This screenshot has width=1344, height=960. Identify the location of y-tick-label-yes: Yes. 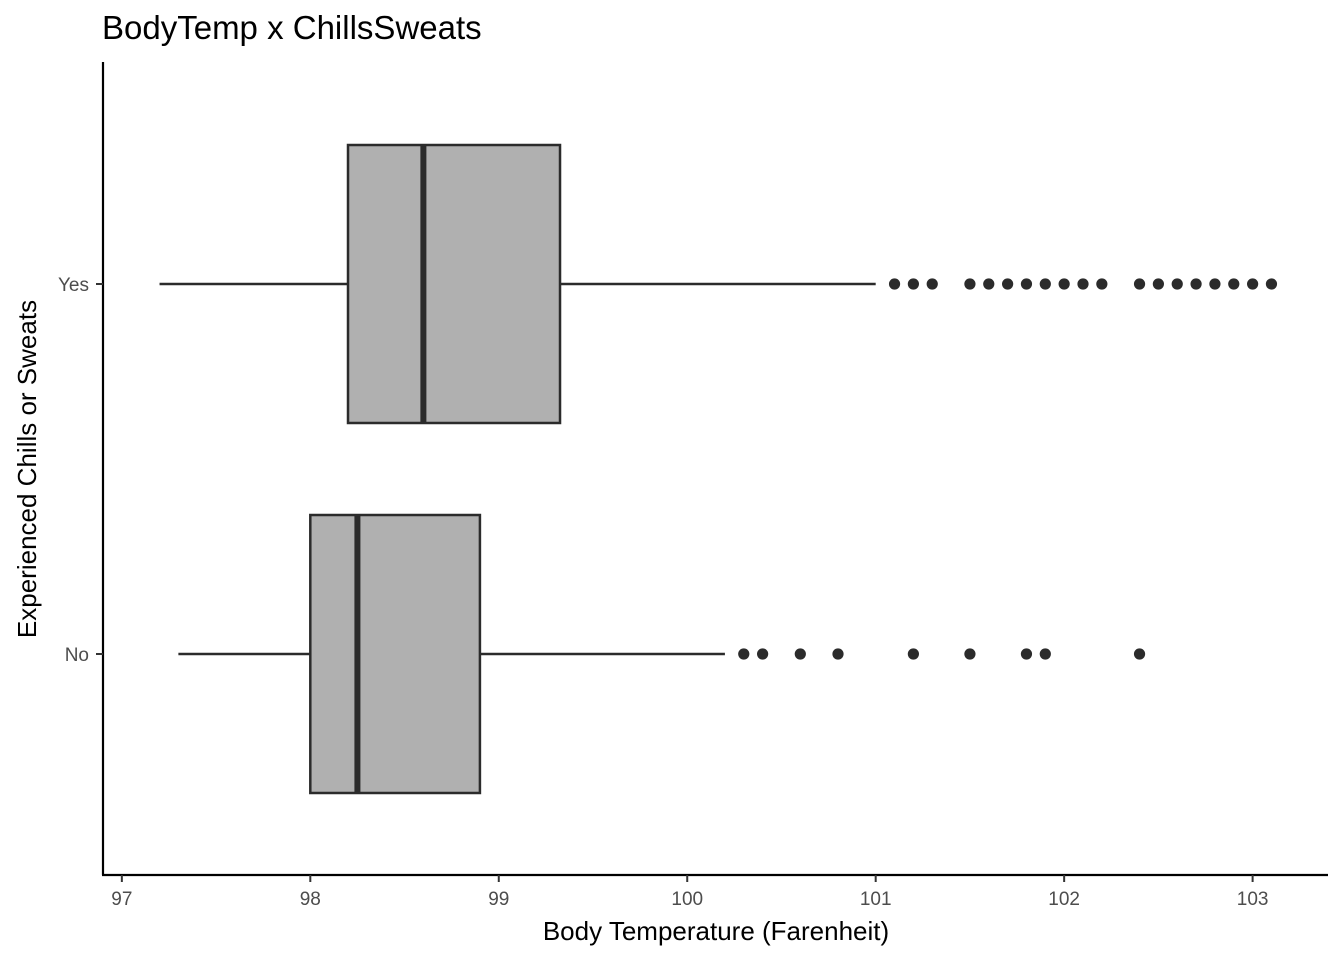
(73, 285).